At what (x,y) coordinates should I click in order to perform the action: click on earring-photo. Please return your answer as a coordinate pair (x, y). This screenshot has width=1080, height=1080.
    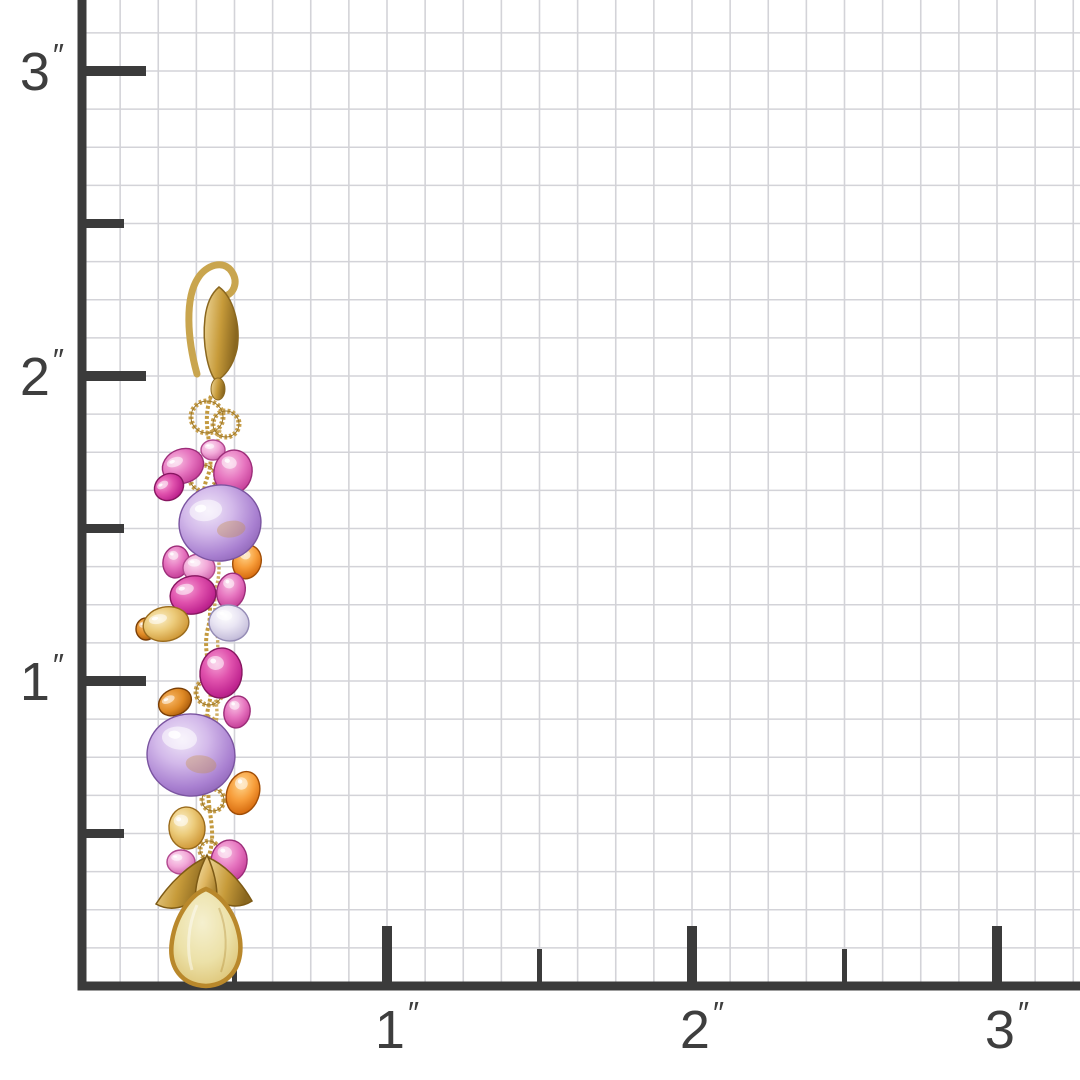
    Looking at the image, I should click on (199, 625).